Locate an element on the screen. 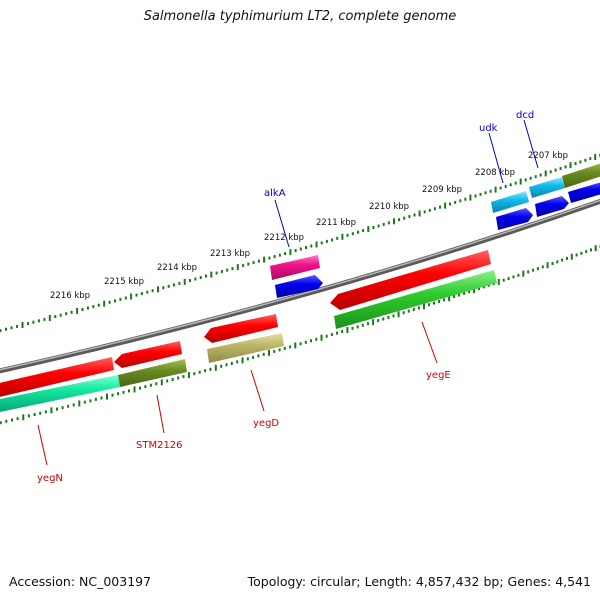  gene-STM2126-bar is located at coordinates (152, 373).